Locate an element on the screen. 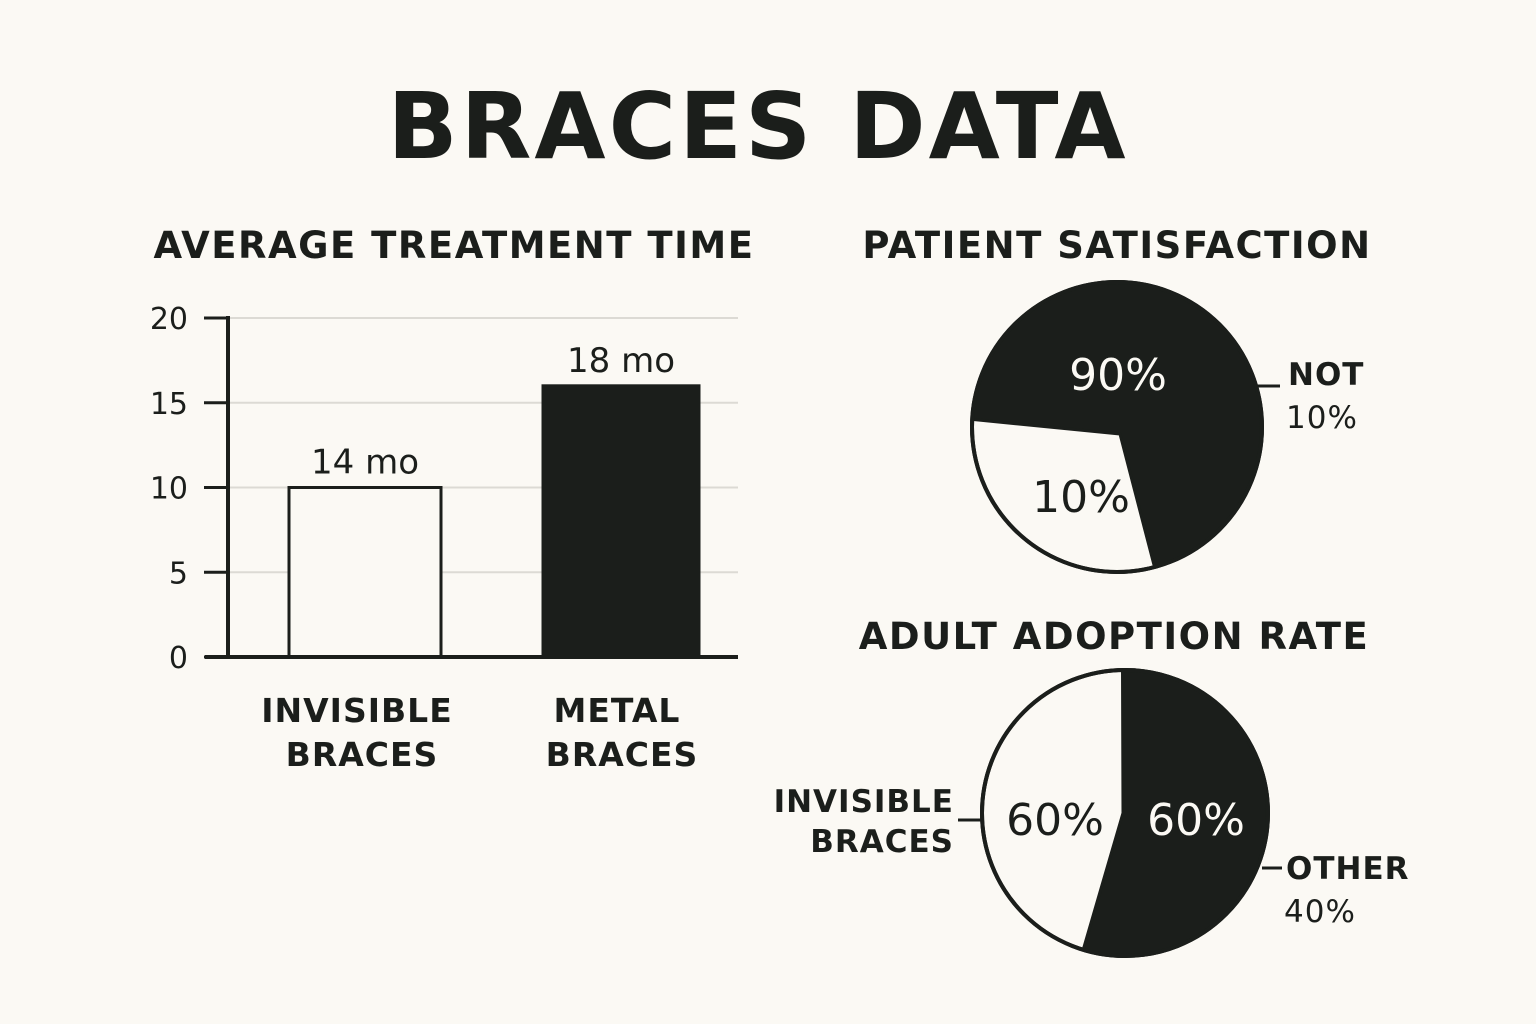 The image size is (1536, 1024). pie1-slice-label-dark: 90% is located at coordinates (1118, 375).